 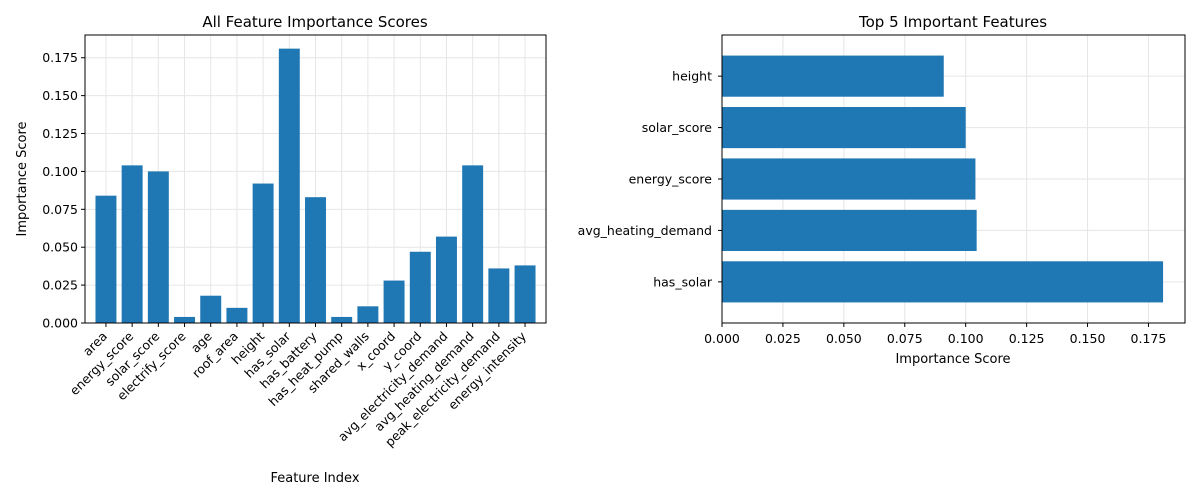 What do you see at coordinates (60, 57) in the screenshot?
I see `left-y-tick-label: 0.175` at bounding box center [60, 57].